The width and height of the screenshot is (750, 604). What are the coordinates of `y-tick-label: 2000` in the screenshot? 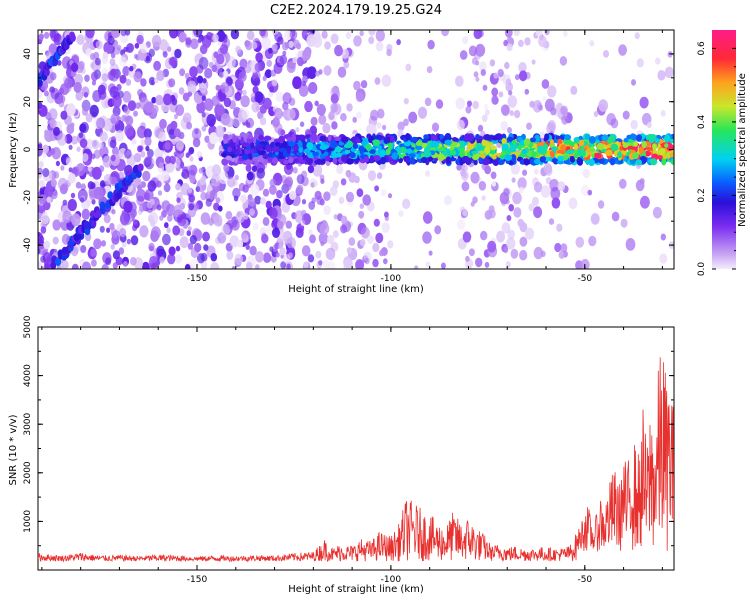 It's located at (28, 472).